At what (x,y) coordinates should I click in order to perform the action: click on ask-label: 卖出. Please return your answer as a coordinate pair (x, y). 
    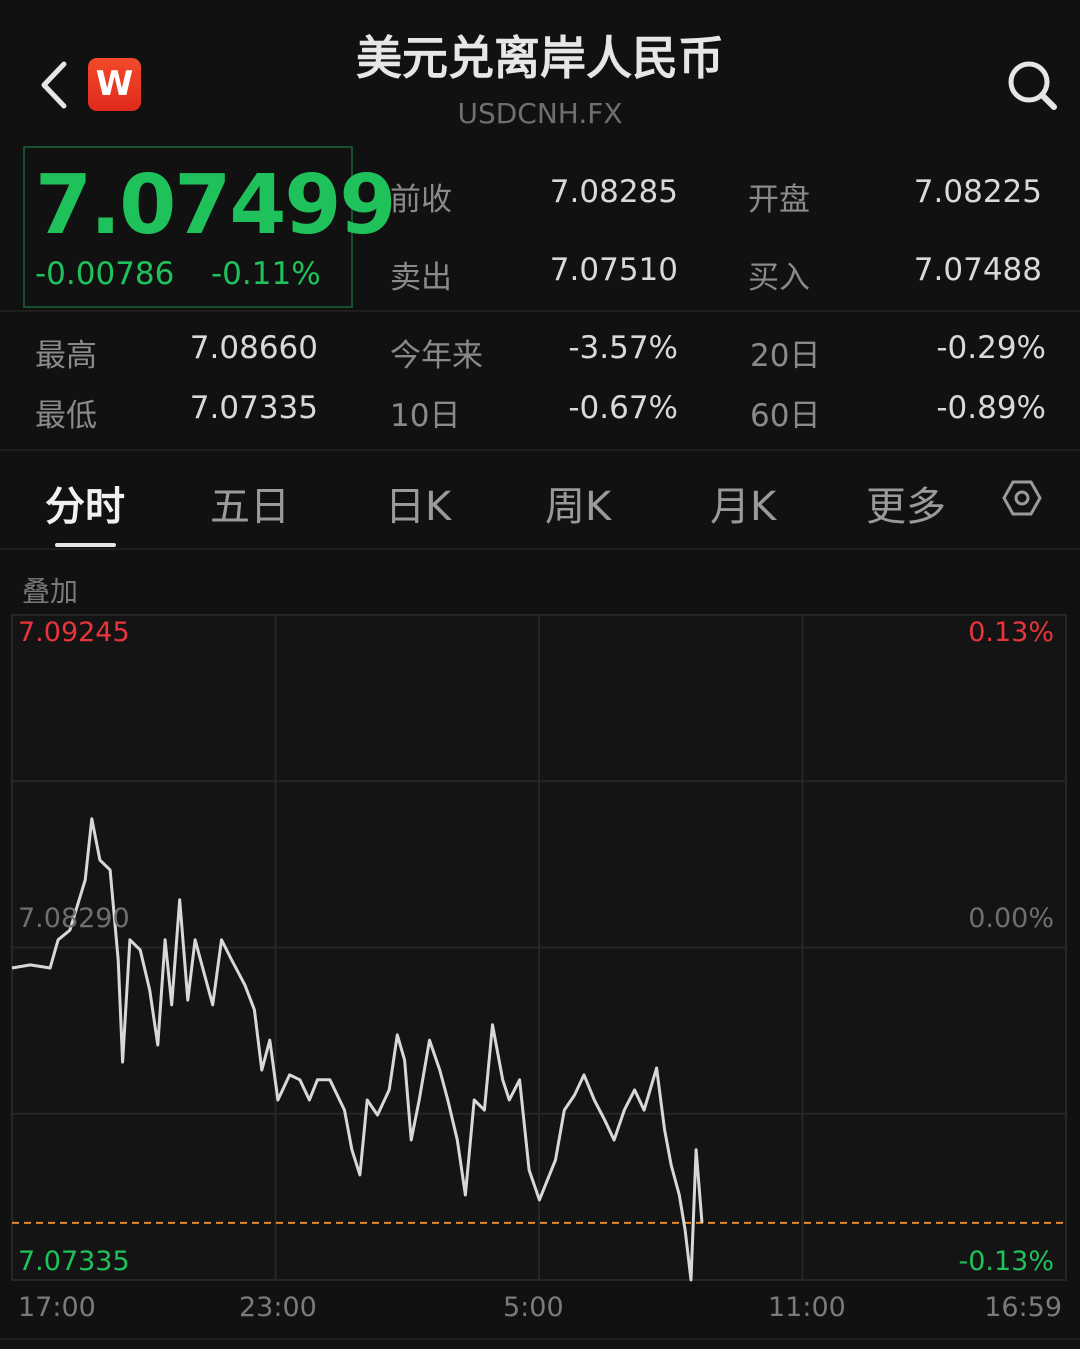
    Looking at the image, I should click on (421, 278).